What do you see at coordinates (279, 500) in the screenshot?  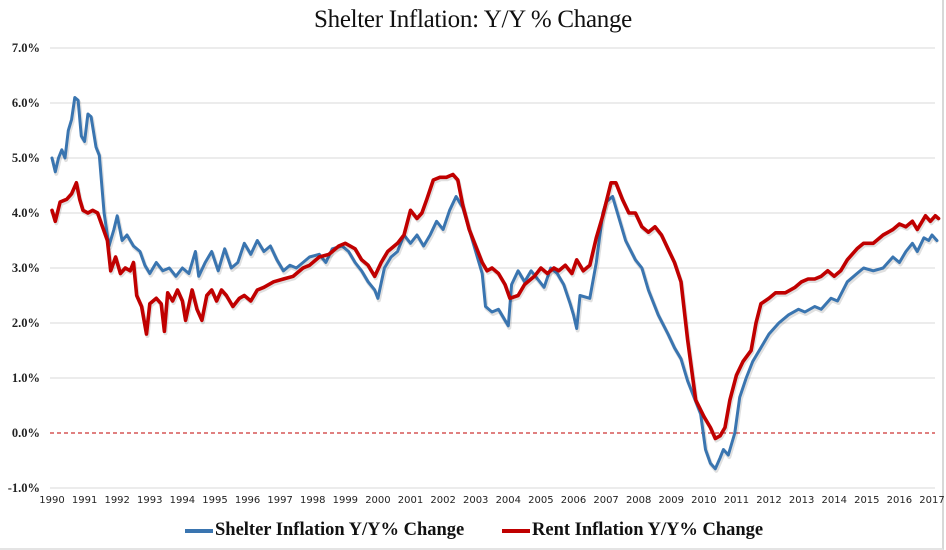 I see `x-tick-label: 1997` at bounding box center [279, 500].